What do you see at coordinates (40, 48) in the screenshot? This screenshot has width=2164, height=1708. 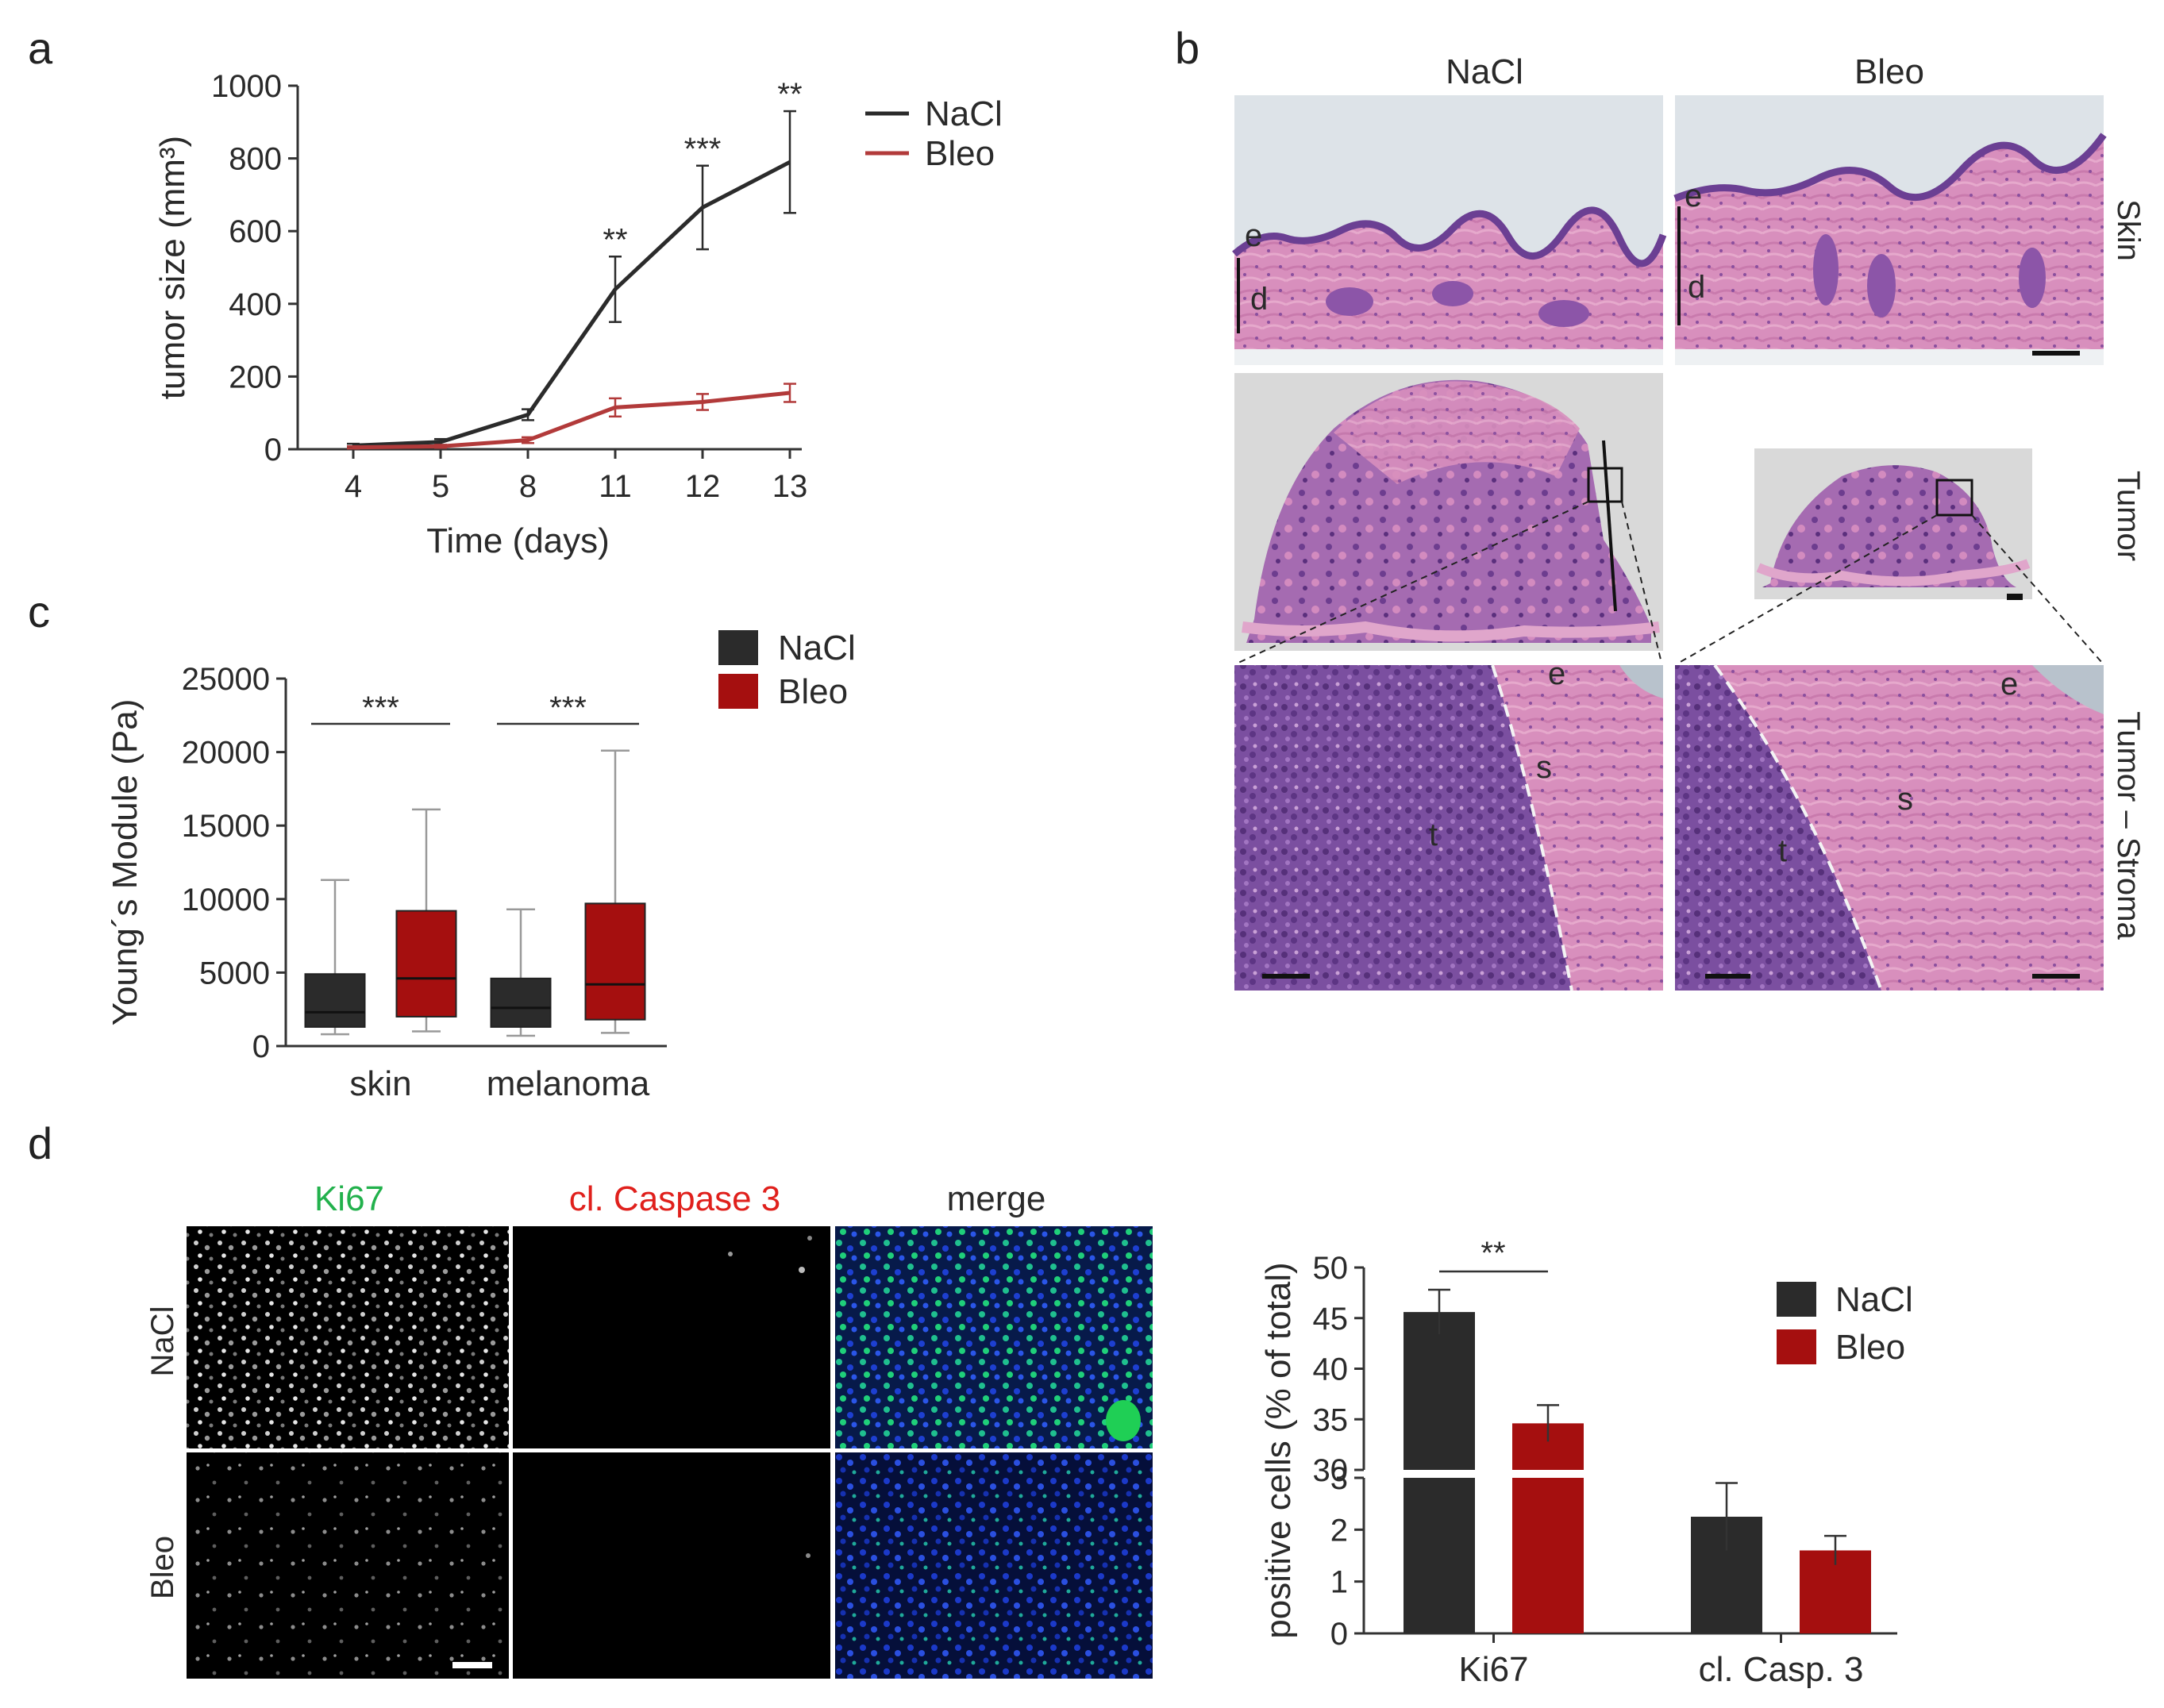 I see `panel-label-a: a` at bounding box center [40, 48].